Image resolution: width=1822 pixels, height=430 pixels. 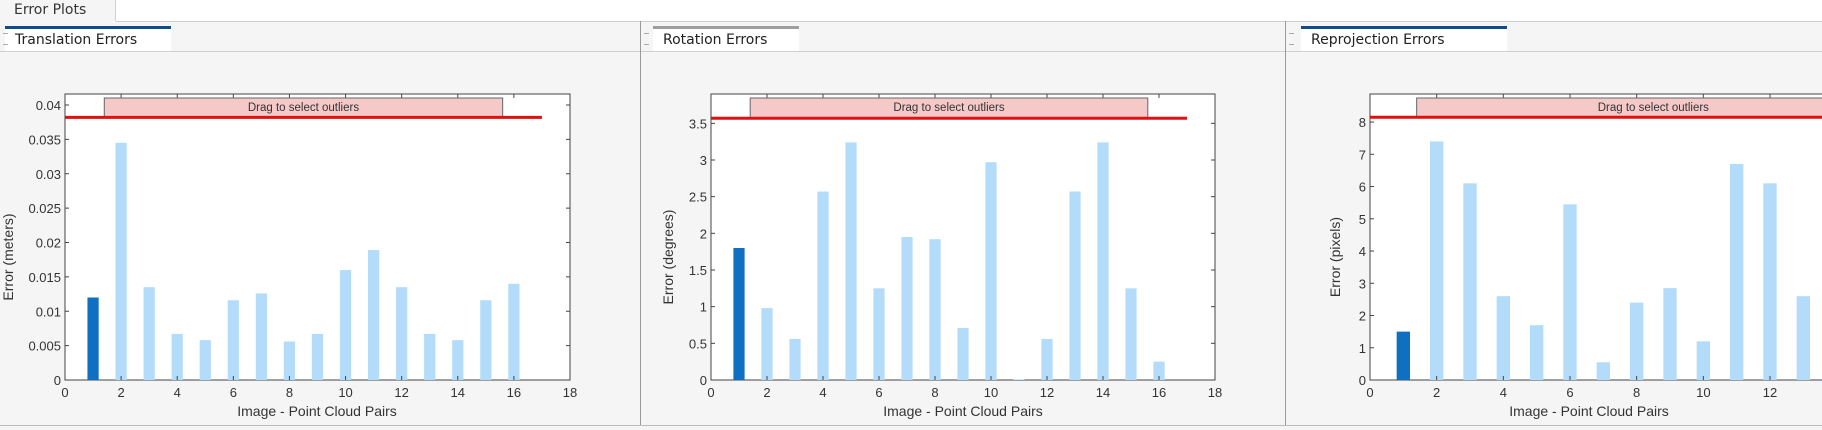 What do you see at coordinates (1589, 411) in the screenshot?
I see `x-axis-label: Image - Point Cloud Pairs` at bounding box center [1589, 411].